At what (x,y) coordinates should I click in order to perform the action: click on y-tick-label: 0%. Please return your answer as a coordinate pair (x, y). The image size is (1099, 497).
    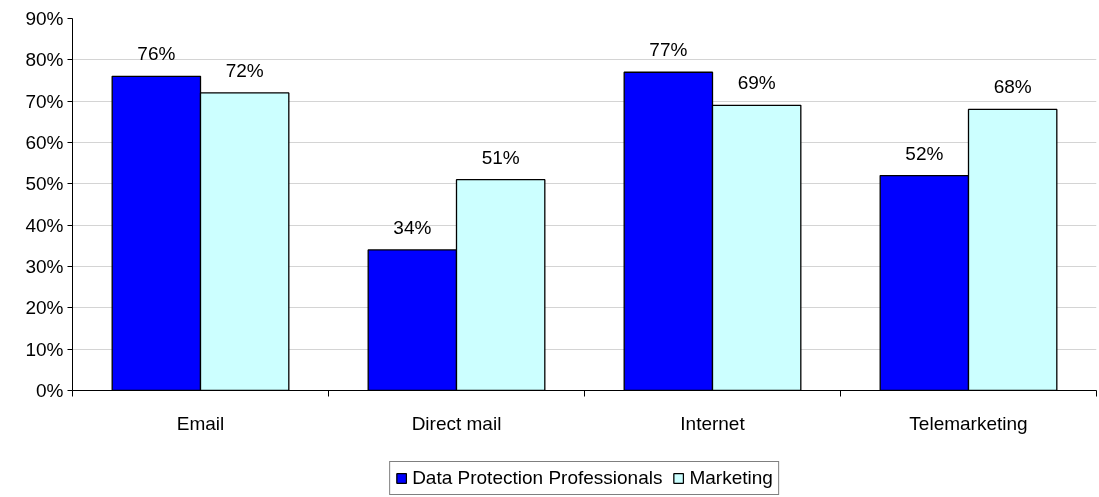
    Looking at the image, I should click on (50, 390).